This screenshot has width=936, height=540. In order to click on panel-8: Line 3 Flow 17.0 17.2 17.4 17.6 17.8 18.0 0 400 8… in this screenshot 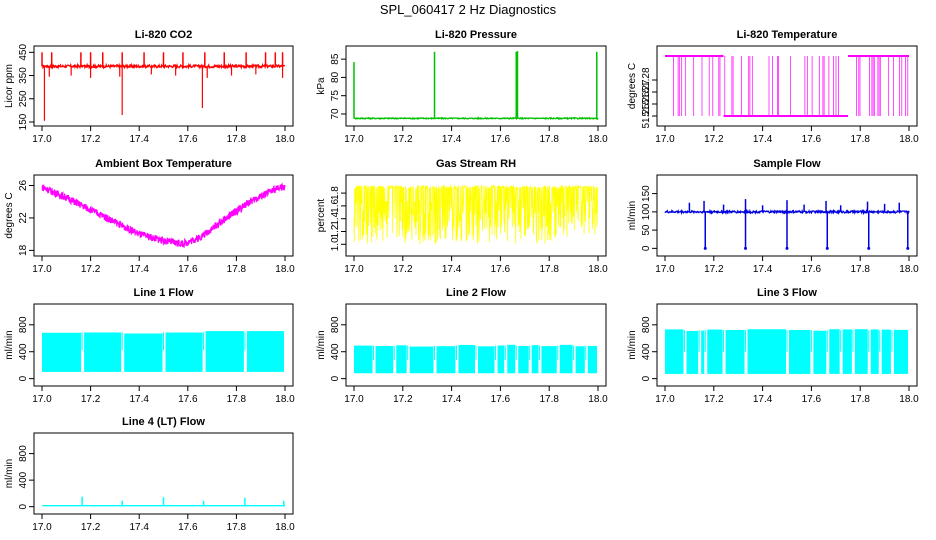, I will do `click(773, 346)`.